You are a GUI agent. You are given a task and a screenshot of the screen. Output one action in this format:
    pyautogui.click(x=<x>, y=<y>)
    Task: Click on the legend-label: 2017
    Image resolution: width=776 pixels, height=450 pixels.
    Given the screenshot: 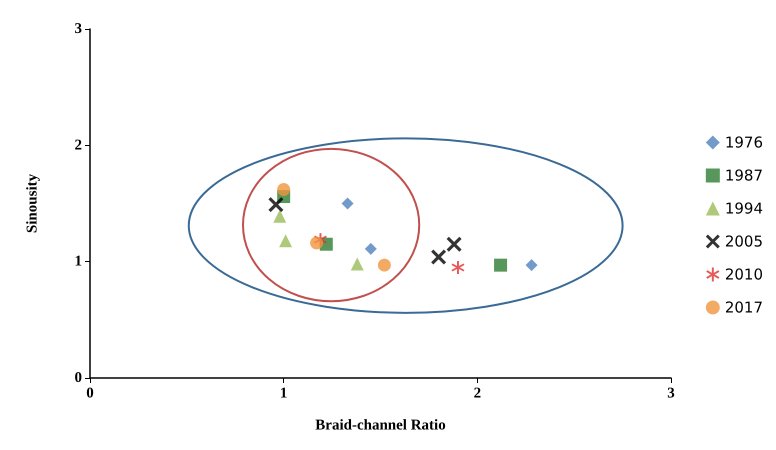 What is the action you would take?
    pyautogui.click(x=744, y=307)
    